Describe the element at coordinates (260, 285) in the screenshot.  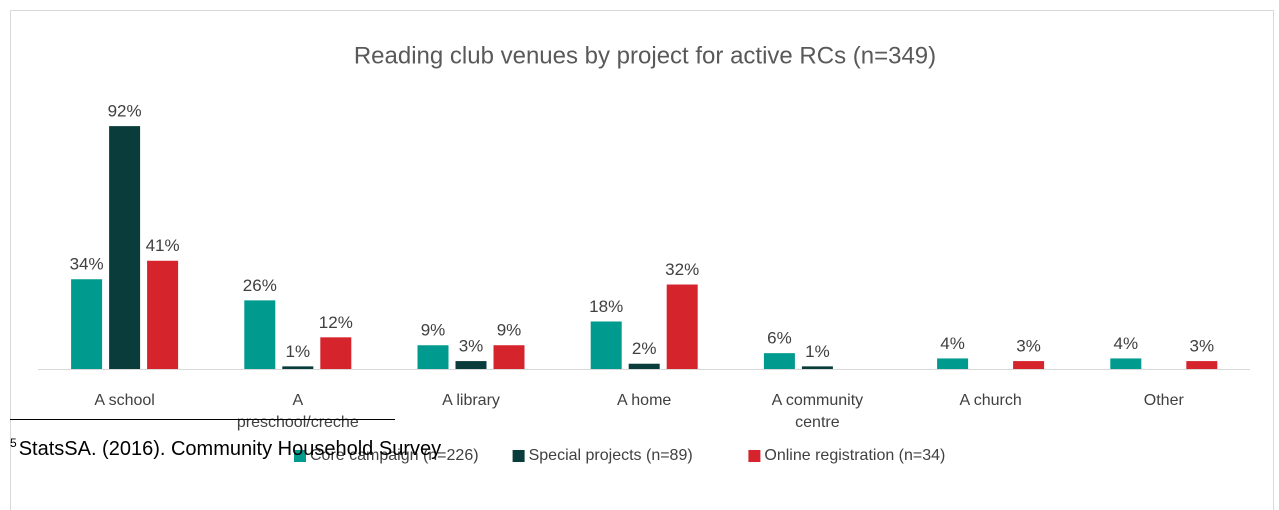
I see `data-label: 26%` at that location.